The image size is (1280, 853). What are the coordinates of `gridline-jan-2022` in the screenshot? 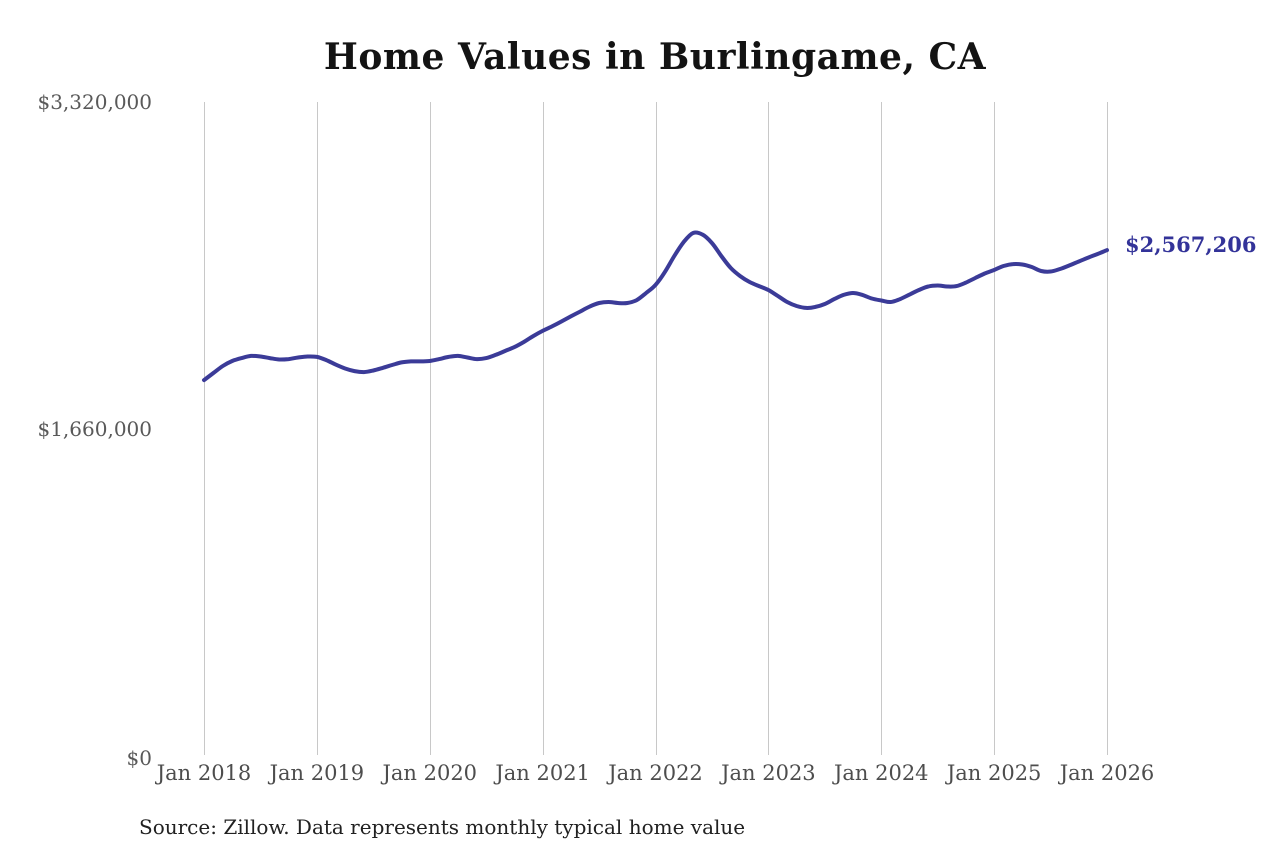 It's located at (656, 428).